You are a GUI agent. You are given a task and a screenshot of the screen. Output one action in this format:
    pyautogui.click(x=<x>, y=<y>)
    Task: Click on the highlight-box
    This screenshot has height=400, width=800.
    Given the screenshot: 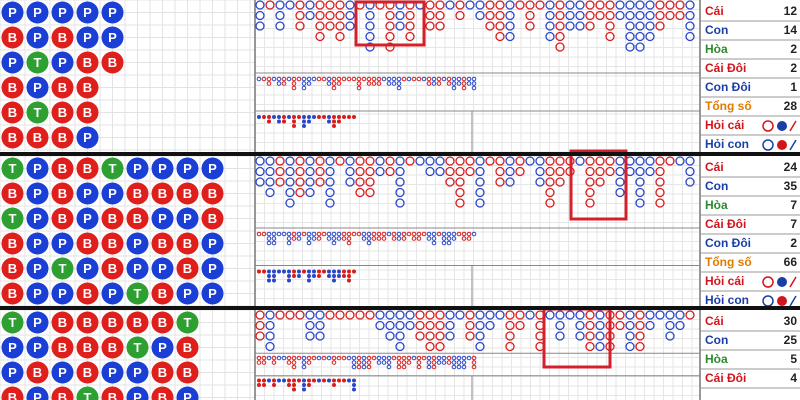 What is the action you would take?
    pyautogui.click(x=598, y=185)
    